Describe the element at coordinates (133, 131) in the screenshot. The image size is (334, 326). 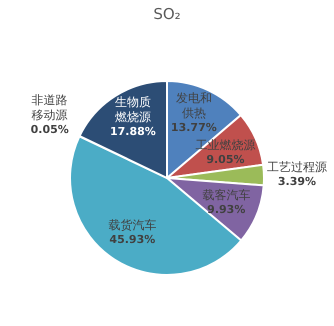
I see `data-label: 17.88%` at that location.